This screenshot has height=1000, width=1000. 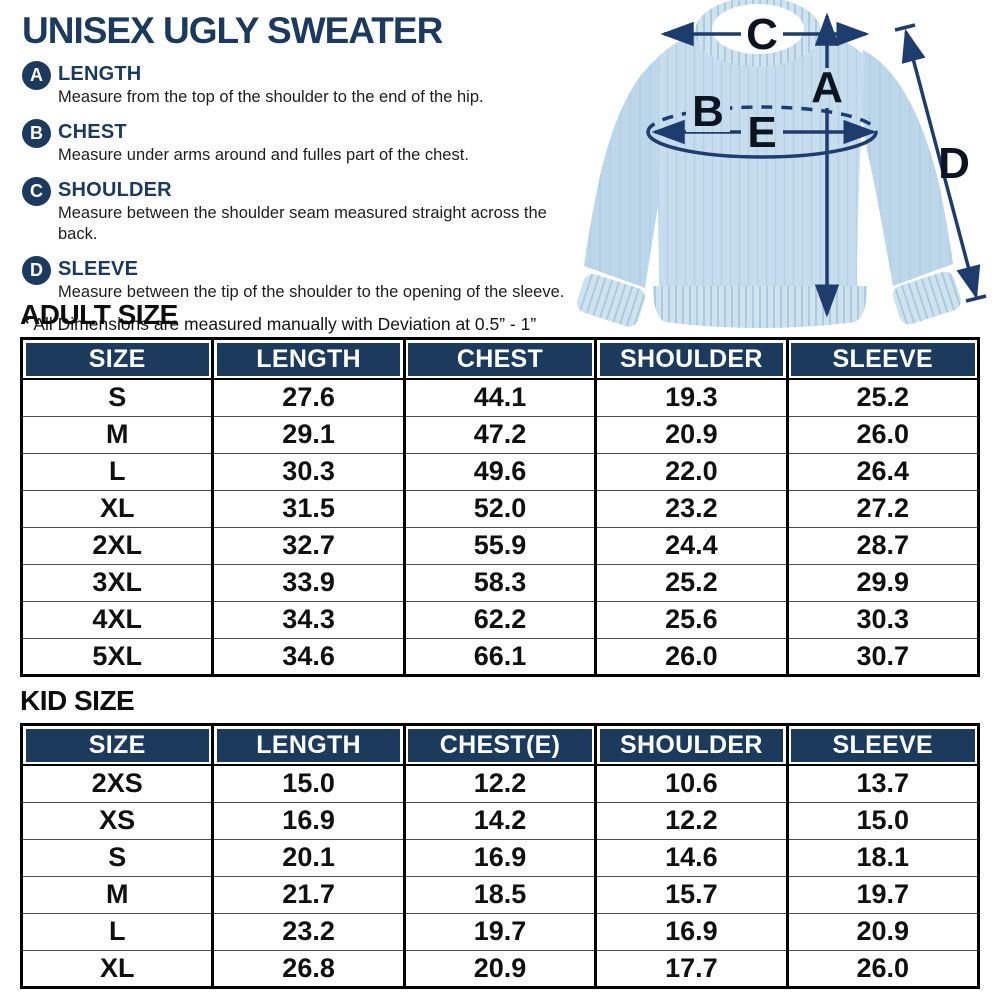 What do you see at coordinates (691, 619) in the screenshot?
I see `table-cell: 25.6` at bounding box center [691, 619].